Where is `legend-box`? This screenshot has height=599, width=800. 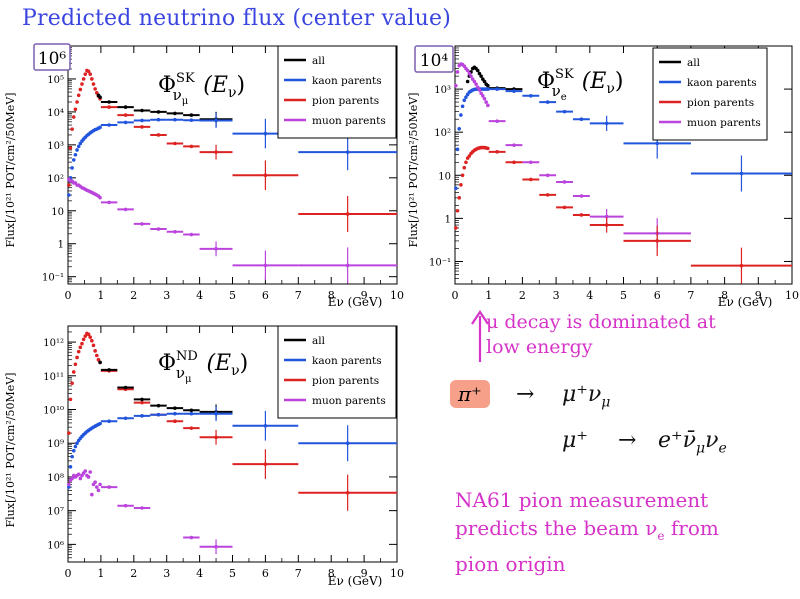 legend-box is located at coordinates (337, 372).